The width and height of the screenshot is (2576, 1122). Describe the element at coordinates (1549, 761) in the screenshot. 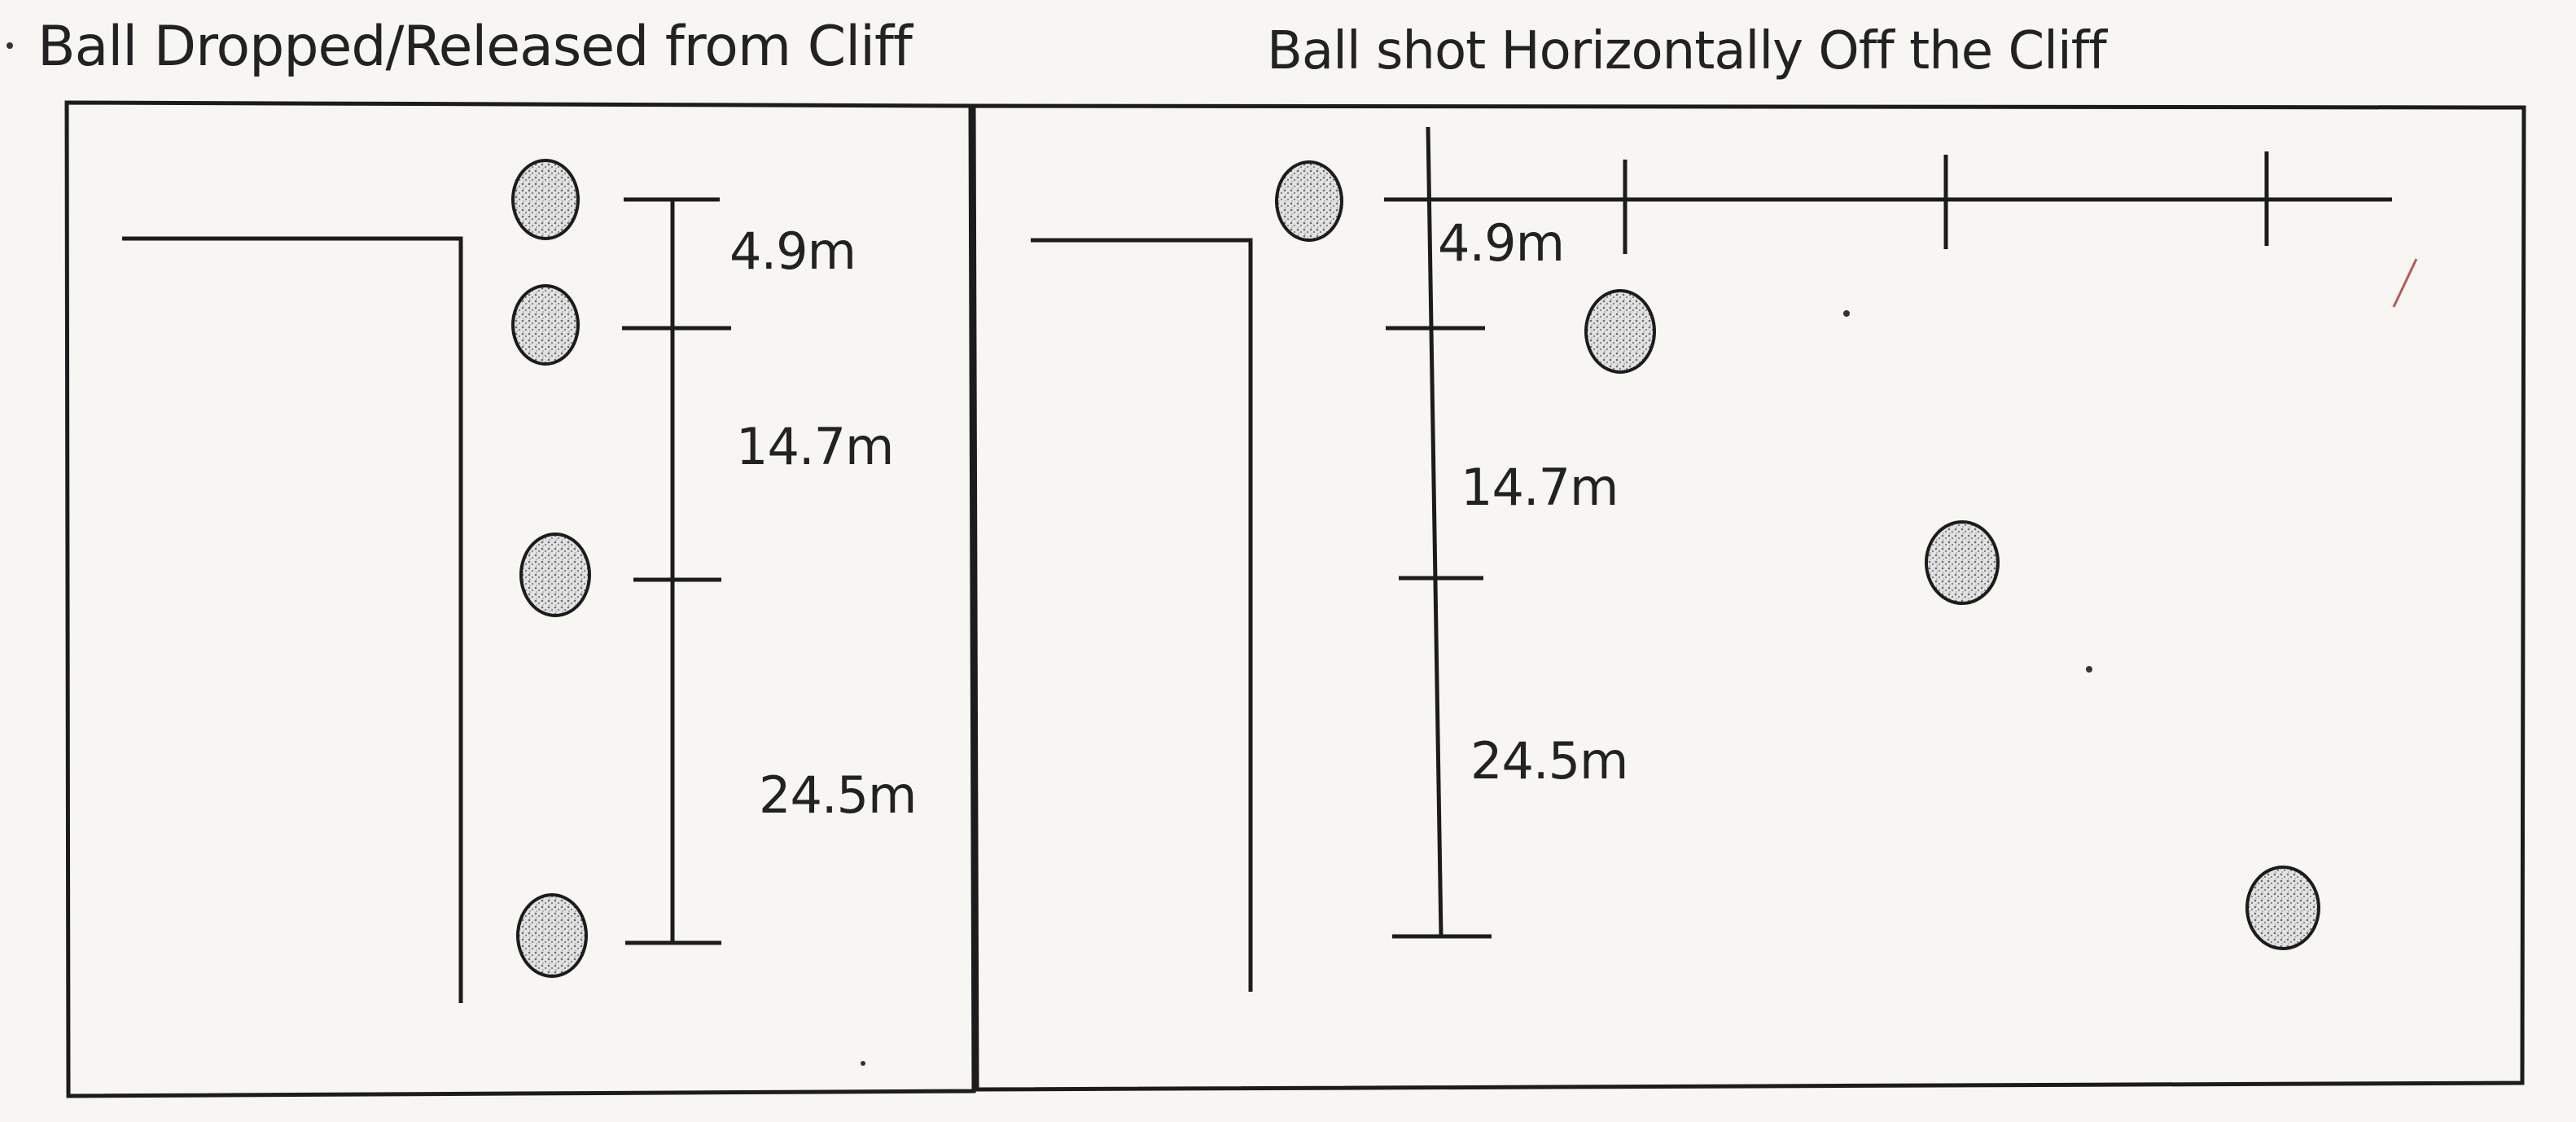

I see `right-label-third-interval: 24.5m` at that location.